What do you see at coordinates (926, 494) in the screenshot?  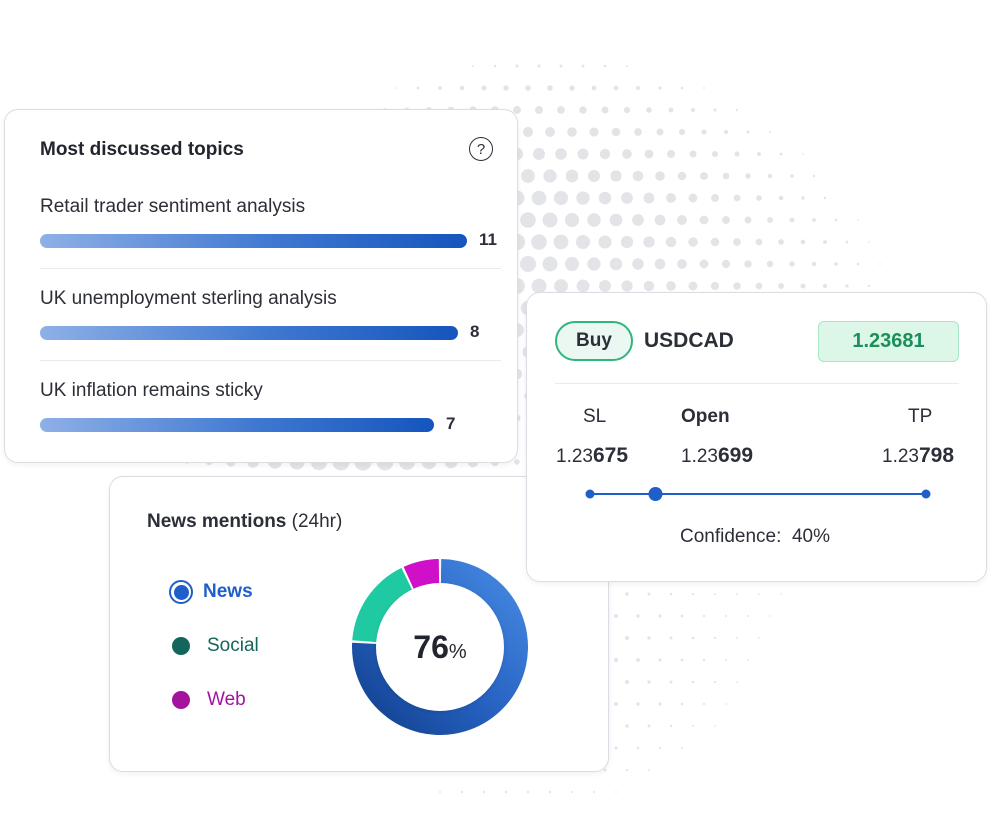 I see `slider-tp-point` at bounding box center [926, 494].